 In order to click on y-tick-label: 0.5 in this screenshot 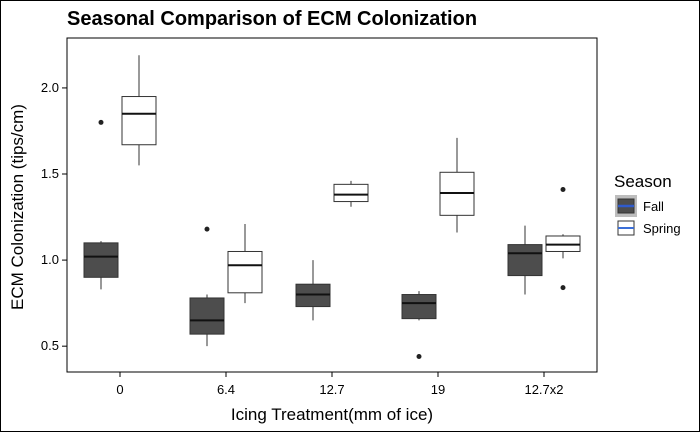, I will do `click(50, 345)`.